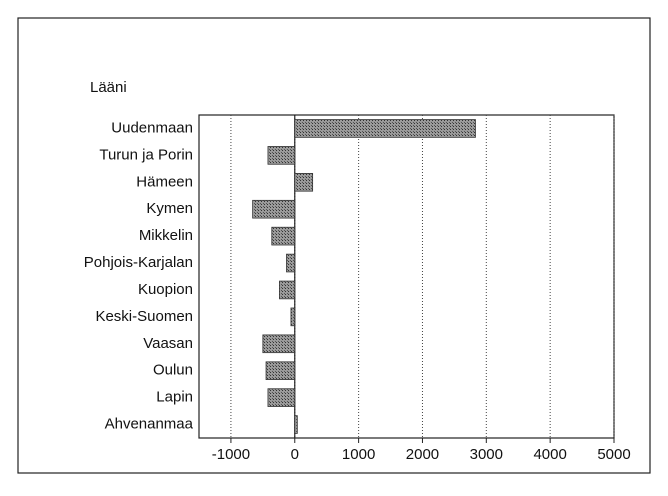  I want to click on x-tick-label: 3000, so click(486, 454).